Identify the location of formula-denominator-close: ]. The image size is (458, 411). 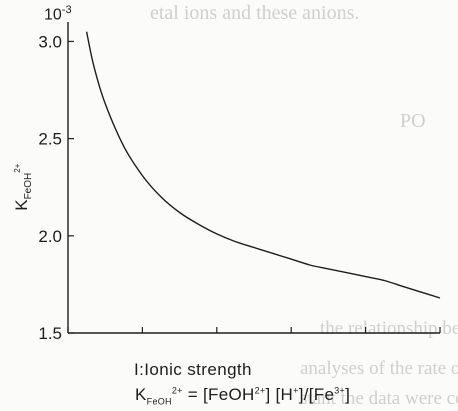
(348, 394).